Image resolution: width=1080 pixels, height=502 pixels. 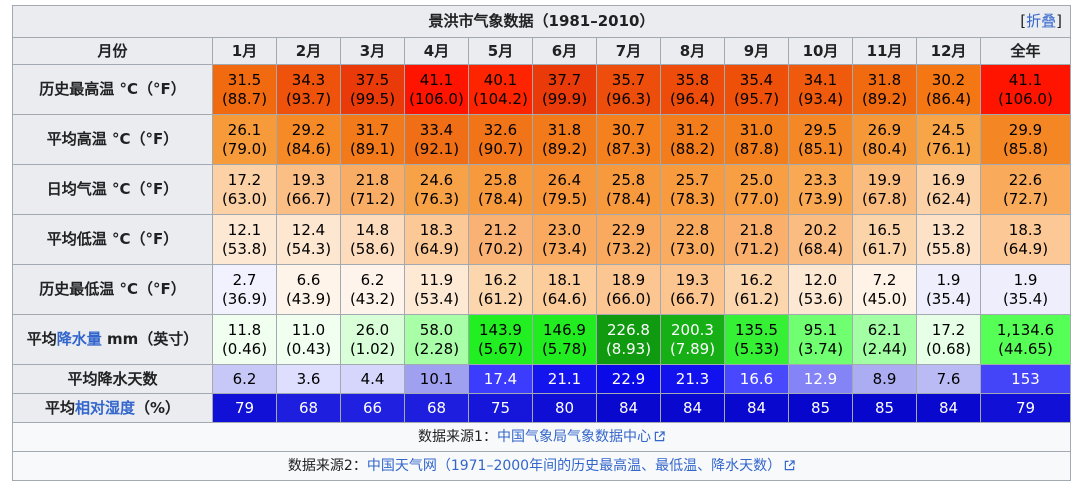 I want to click on value: 143.9, so click(x=500, y=329).